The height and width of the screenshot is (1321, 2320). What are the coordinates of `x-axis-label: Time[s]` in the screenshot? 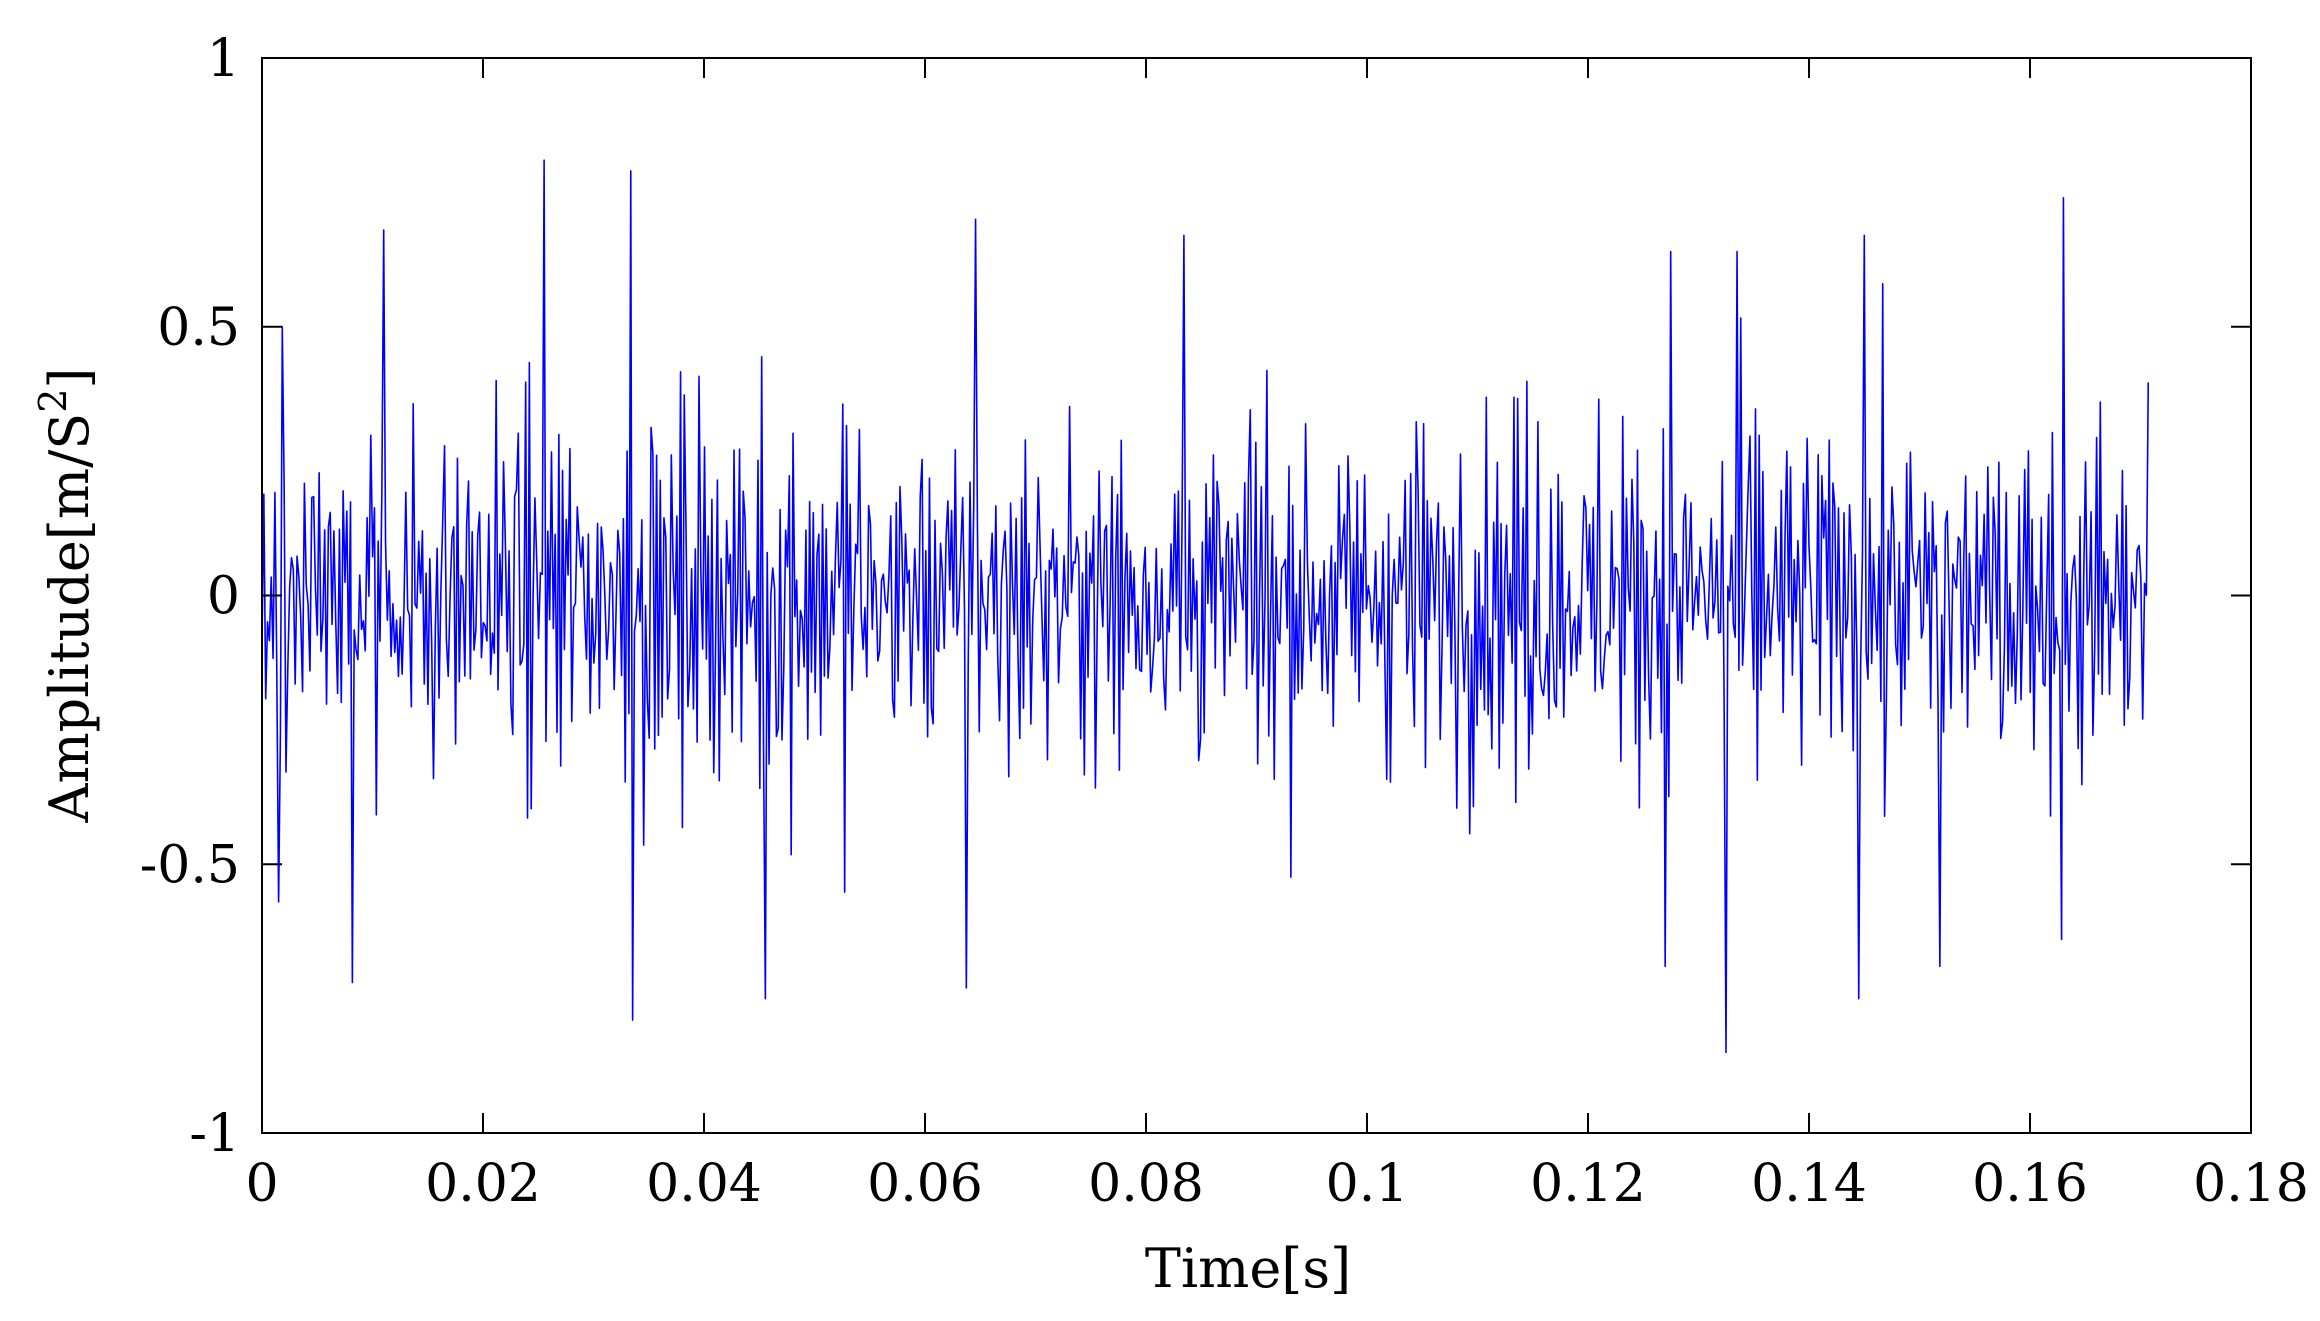 It's located at (1248, 1268).